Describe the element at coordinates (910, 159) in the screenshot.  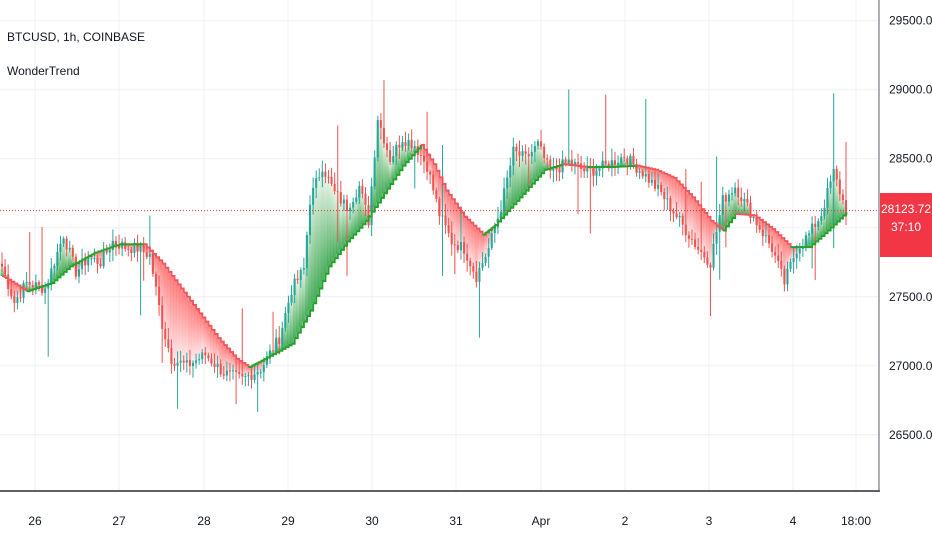
I see `y-tick-28500: 28500.00` at that location.